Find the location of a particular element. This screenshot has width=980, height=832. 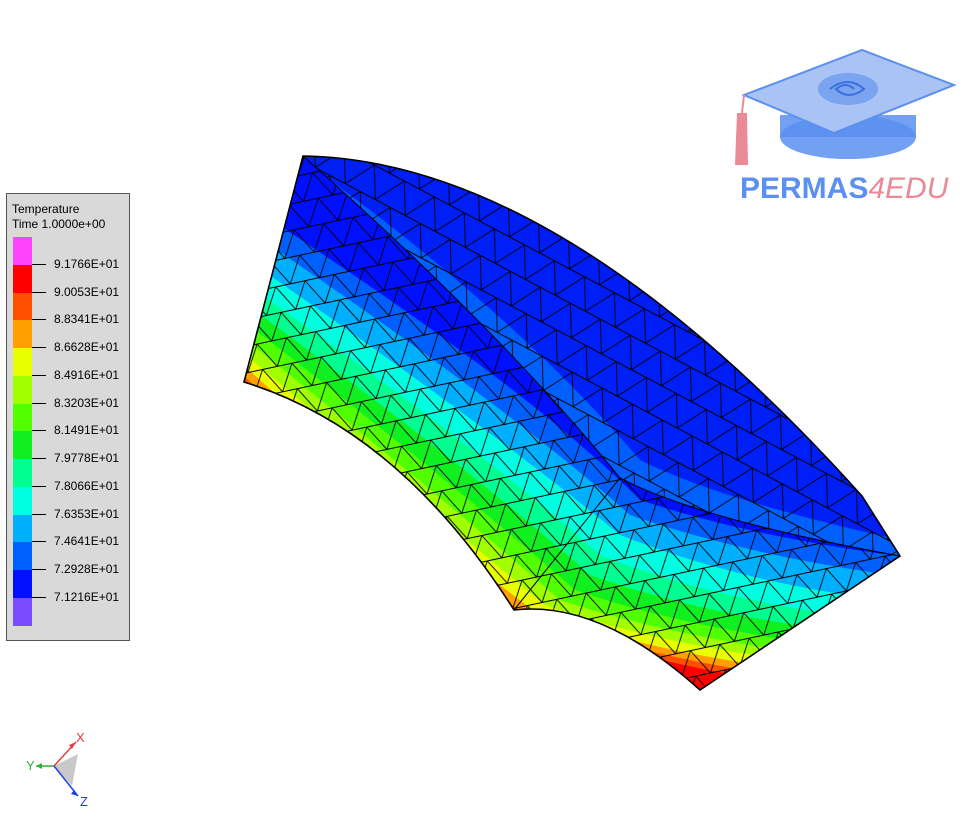

x-axis-label: X is located at coordinates (80, 737).